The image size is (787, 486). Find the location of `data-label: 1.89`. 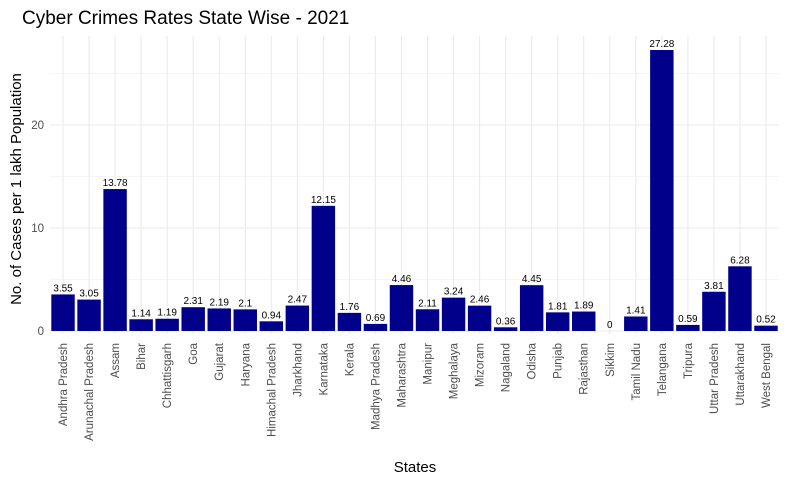

data-label: 1.89 is located at coordinates (584, 306).